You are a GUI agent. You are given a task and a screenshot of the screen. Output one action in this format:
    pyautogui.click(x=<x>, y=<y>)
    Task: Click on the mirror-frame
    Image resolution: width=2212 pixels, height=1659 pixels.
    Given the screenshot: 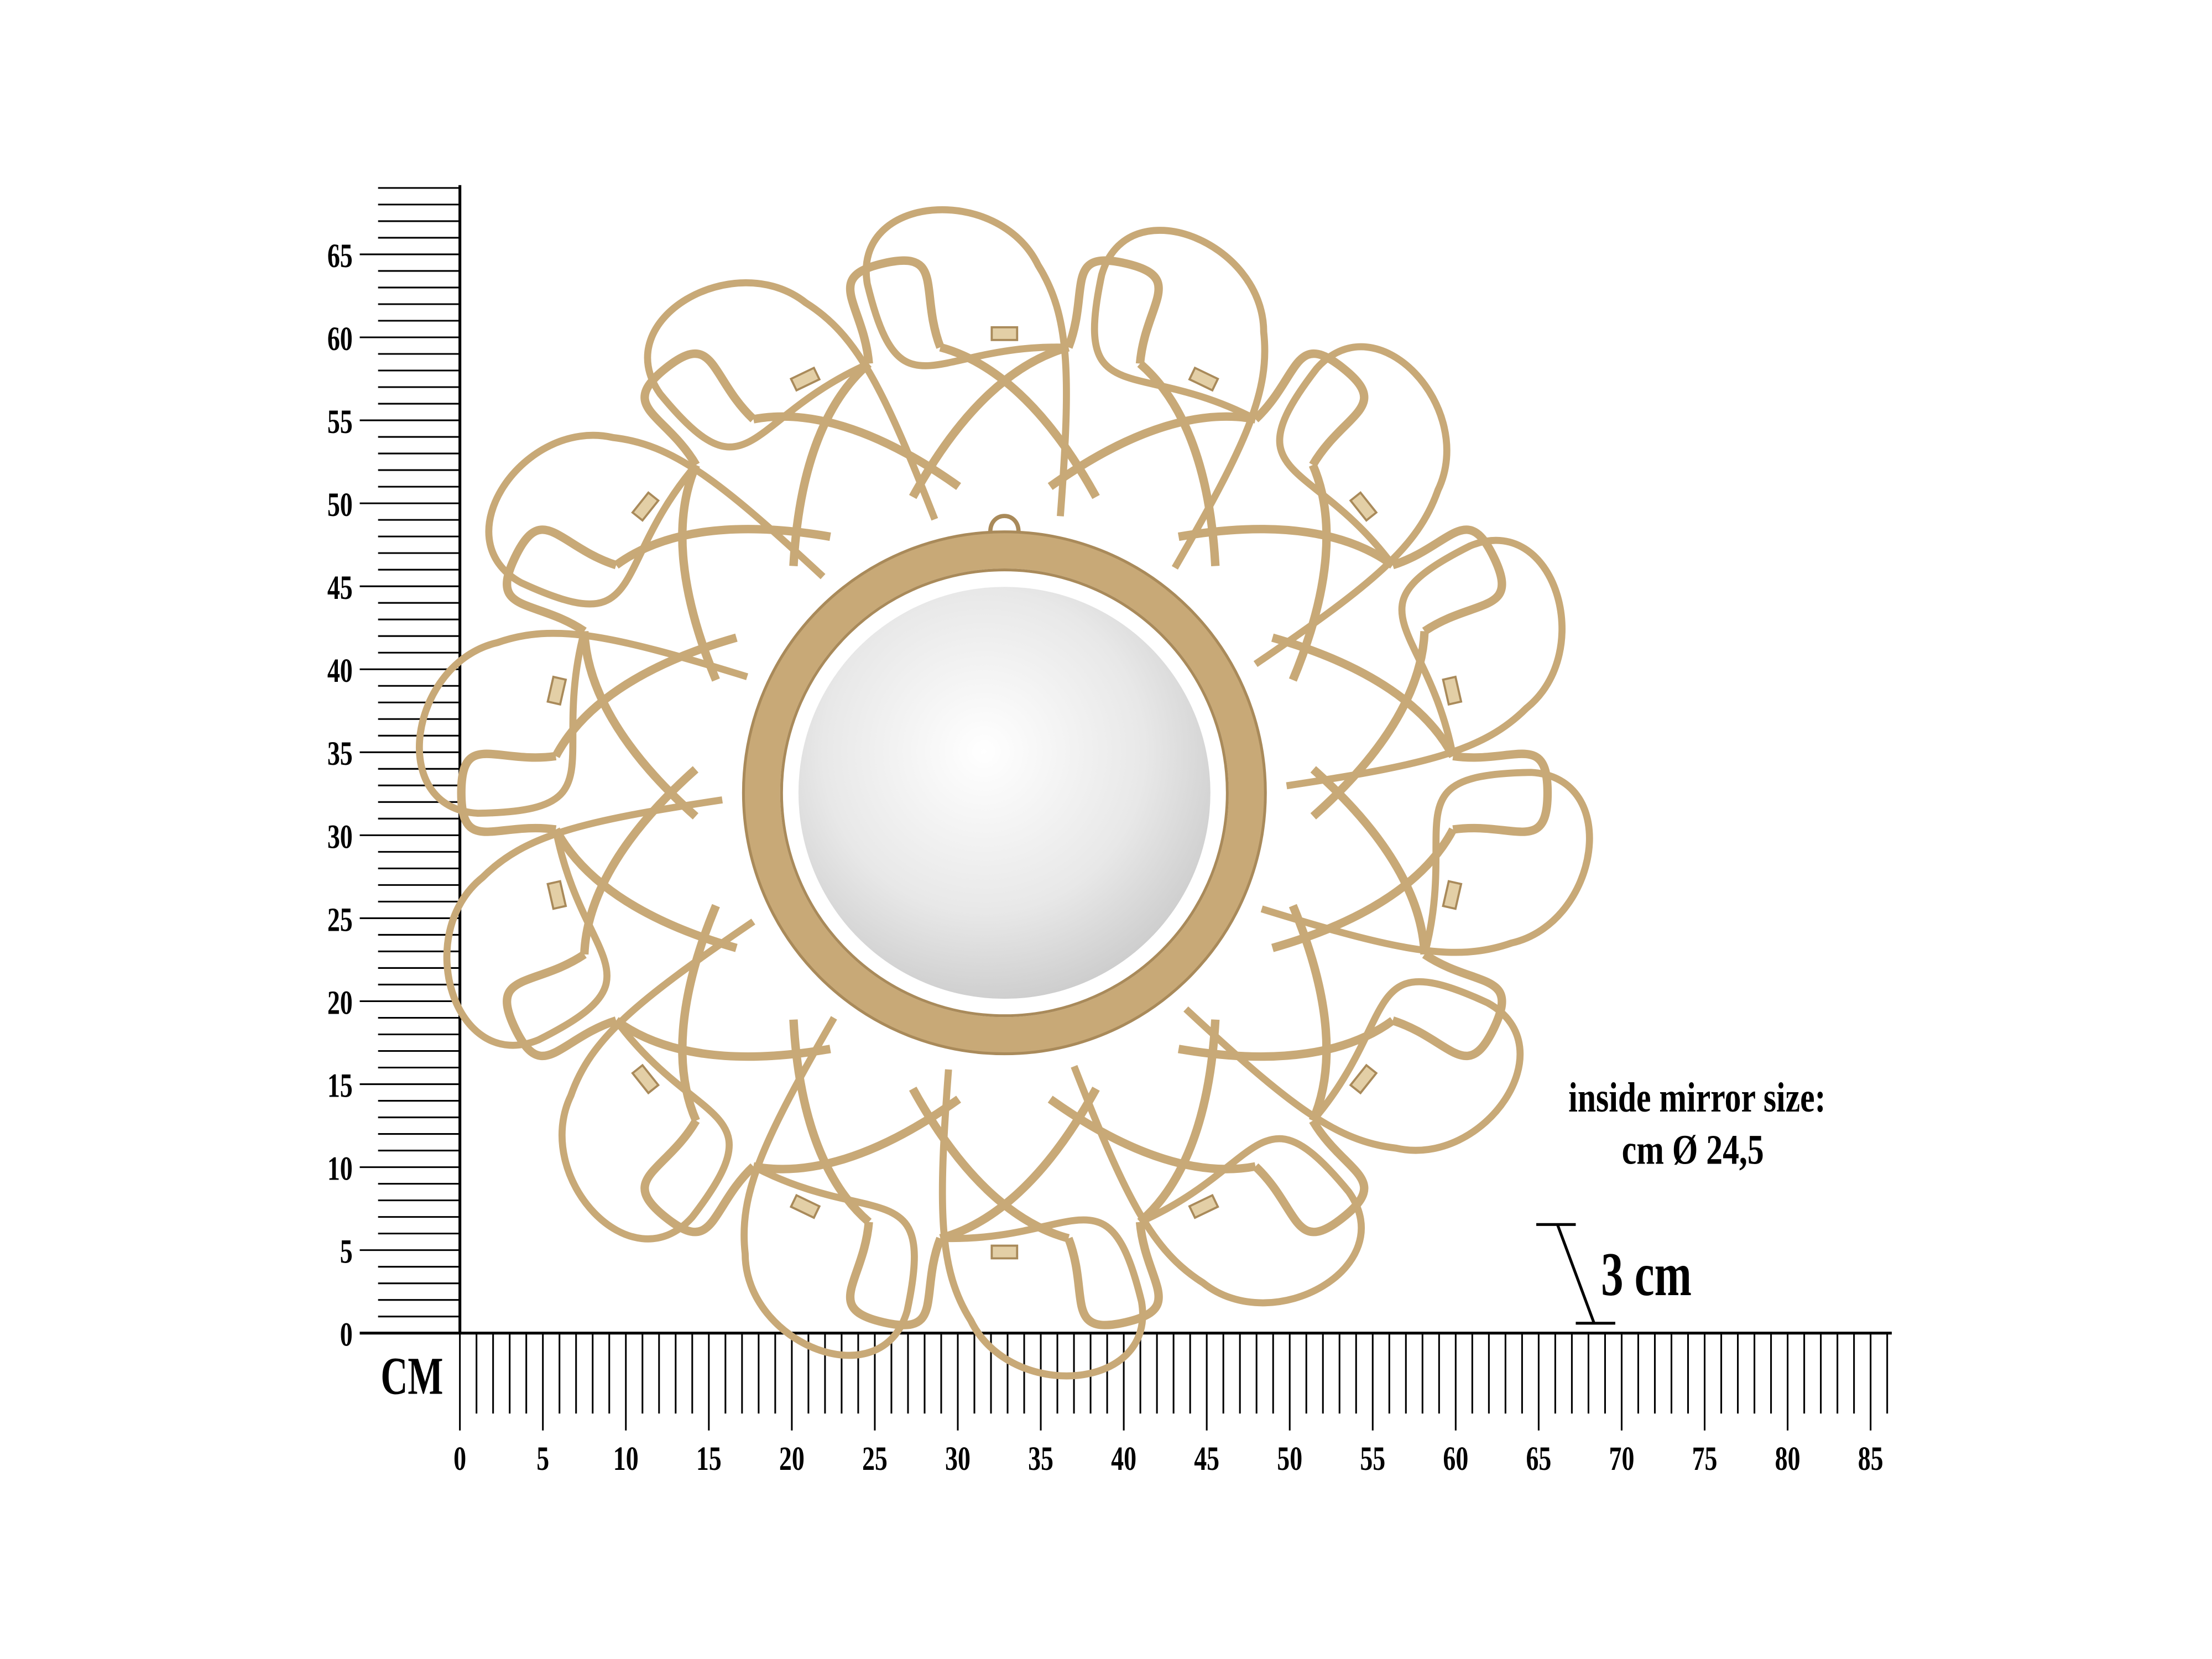 What is the action you would take?
    pyautogui.click(x=1005, y=793)
    